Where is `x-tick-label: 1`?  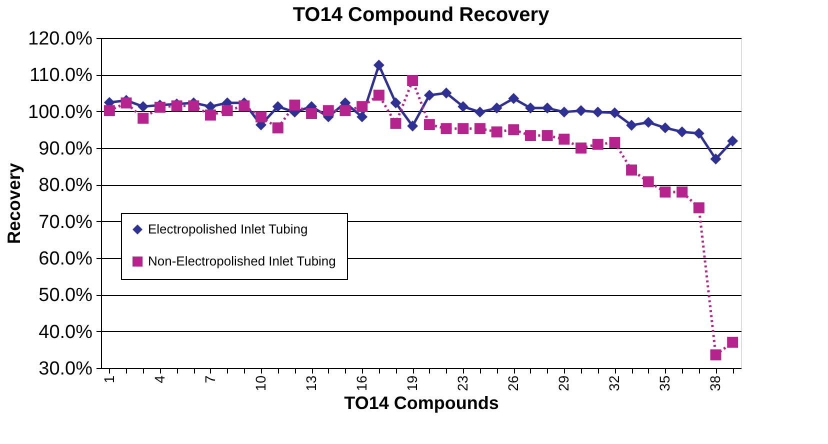
x-tick-label: 1 is located at coordinates (108, 379).